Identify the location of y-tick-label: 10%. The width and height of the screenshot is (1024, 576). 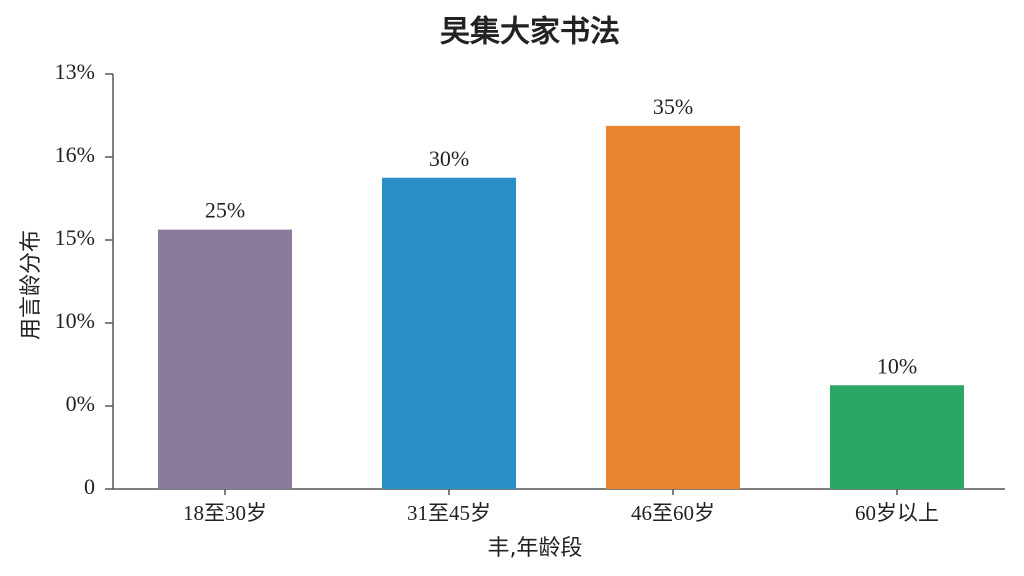
(75, 320).